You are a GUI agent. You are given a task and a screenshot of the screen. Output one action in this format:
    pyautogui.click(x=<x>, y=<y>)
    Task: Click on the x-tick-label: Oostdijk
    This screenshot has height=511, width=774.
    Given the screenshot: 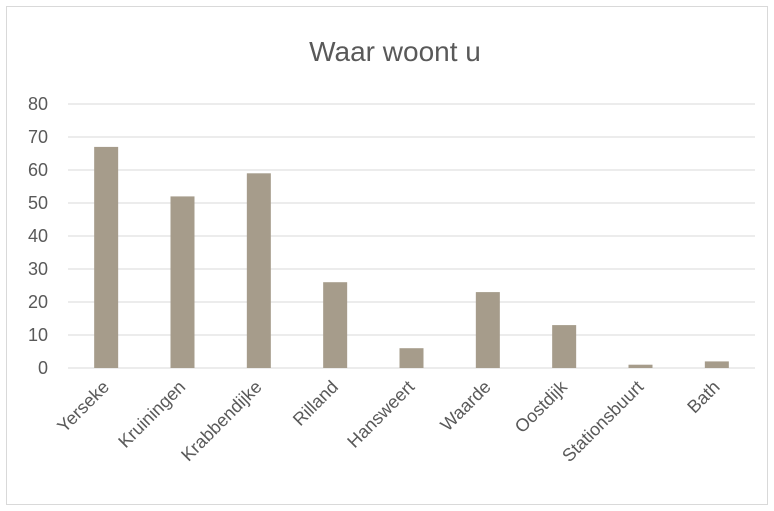 What is the action you would take?
    pyautogui.click(x=541, y=406)
    